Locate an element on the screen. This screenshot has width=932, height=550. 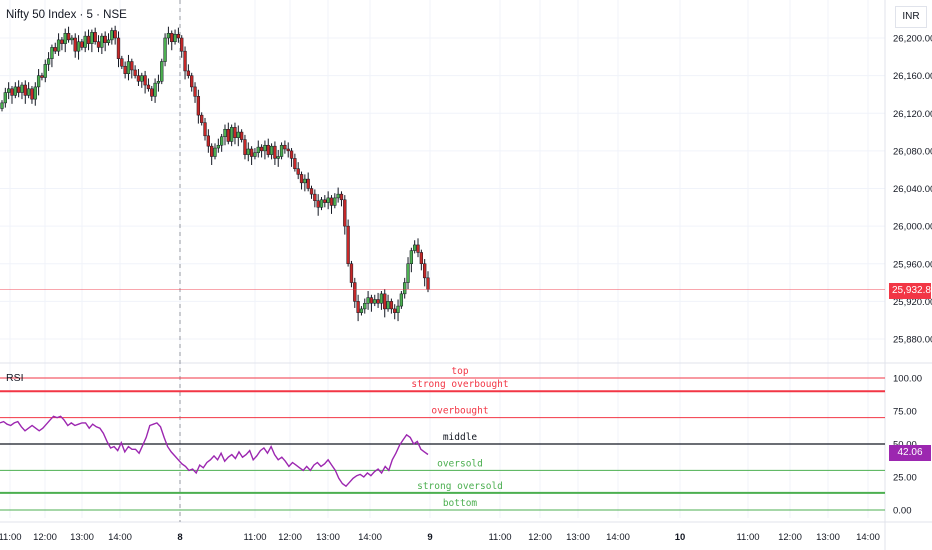
price-tick-label: 25,960.00 is located at coordinates (912, 264).